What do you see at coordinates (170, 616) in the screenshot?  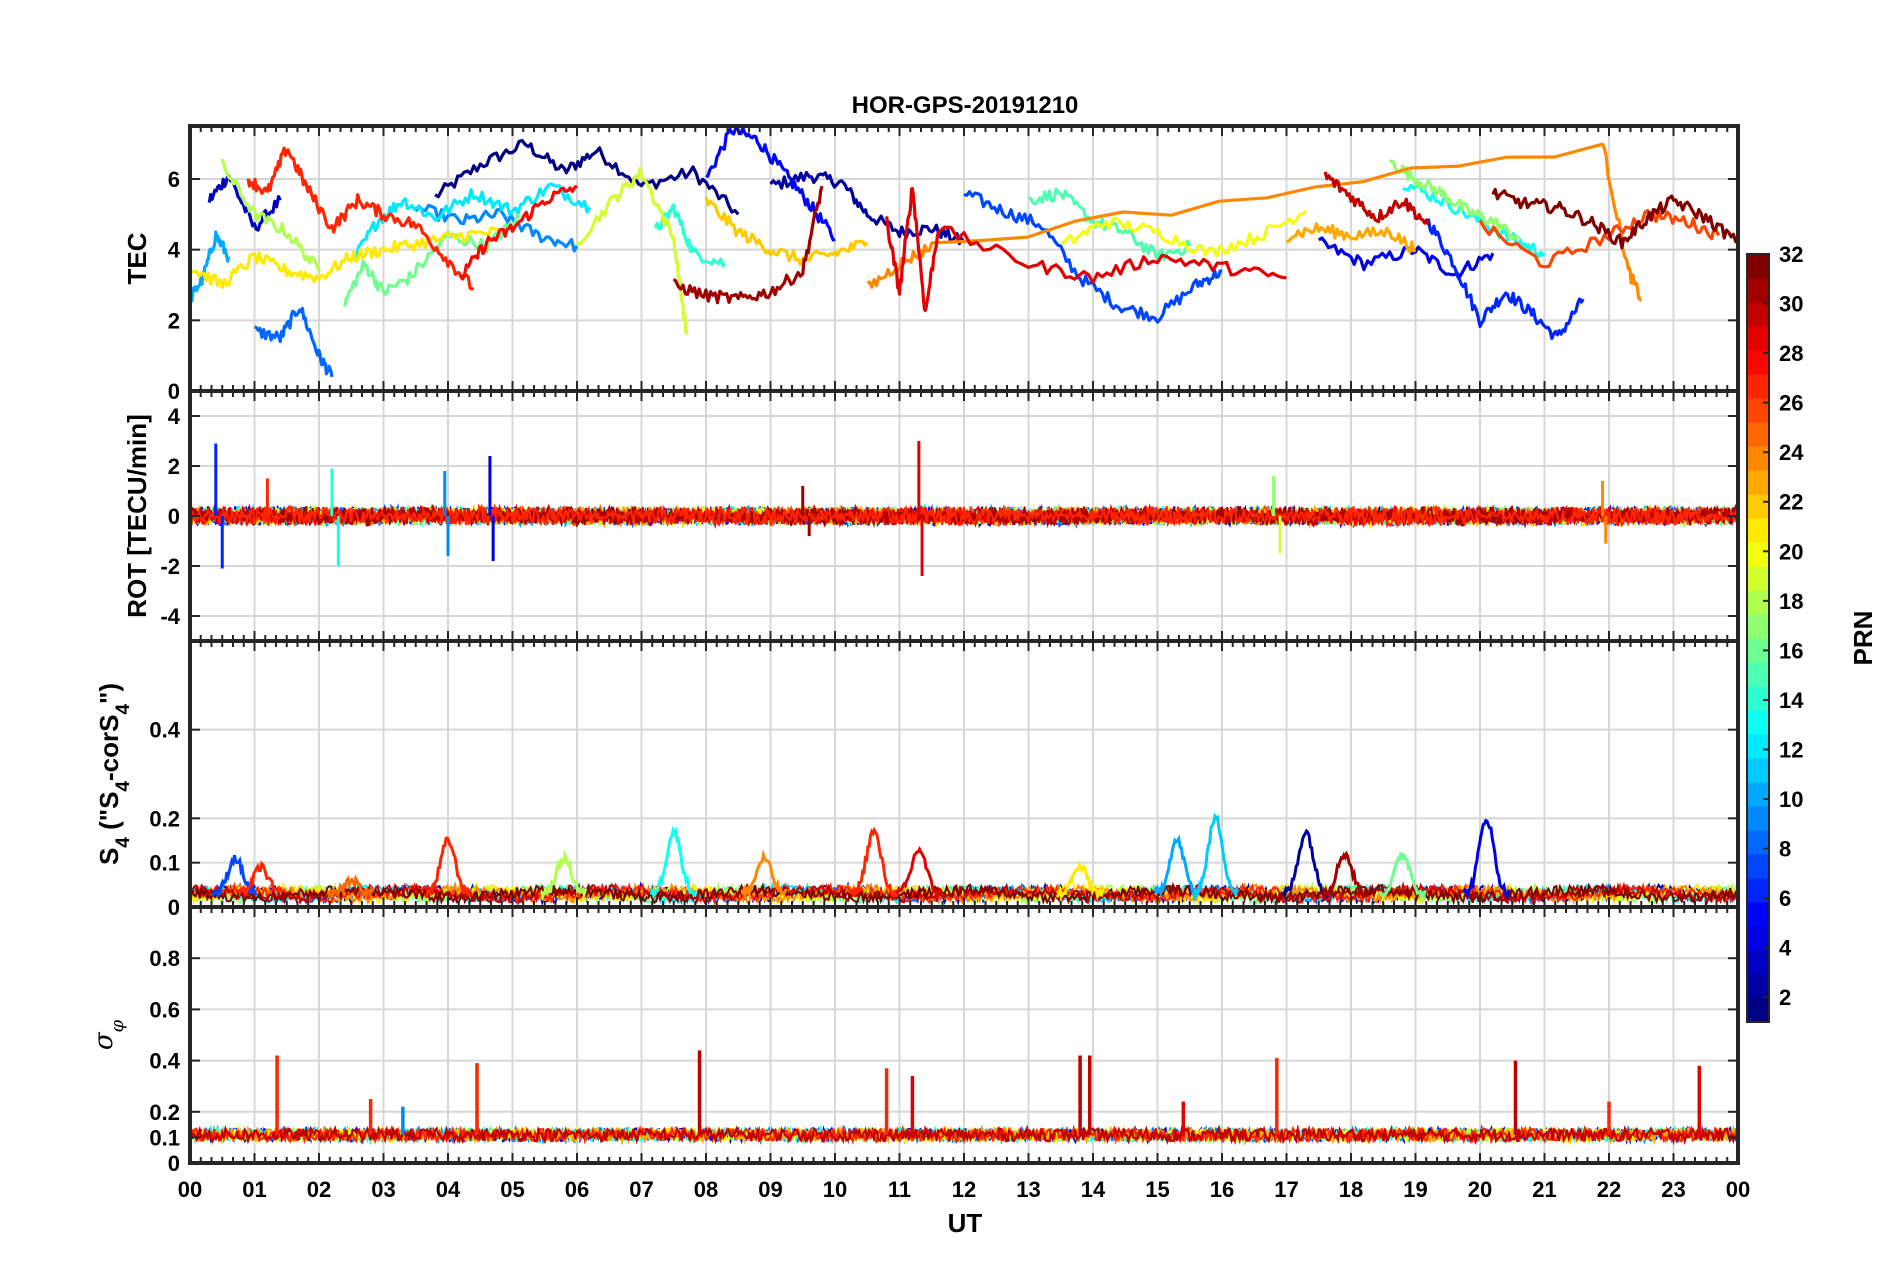 I see `y-tick-label: -4` at bounding box center [170, 616].